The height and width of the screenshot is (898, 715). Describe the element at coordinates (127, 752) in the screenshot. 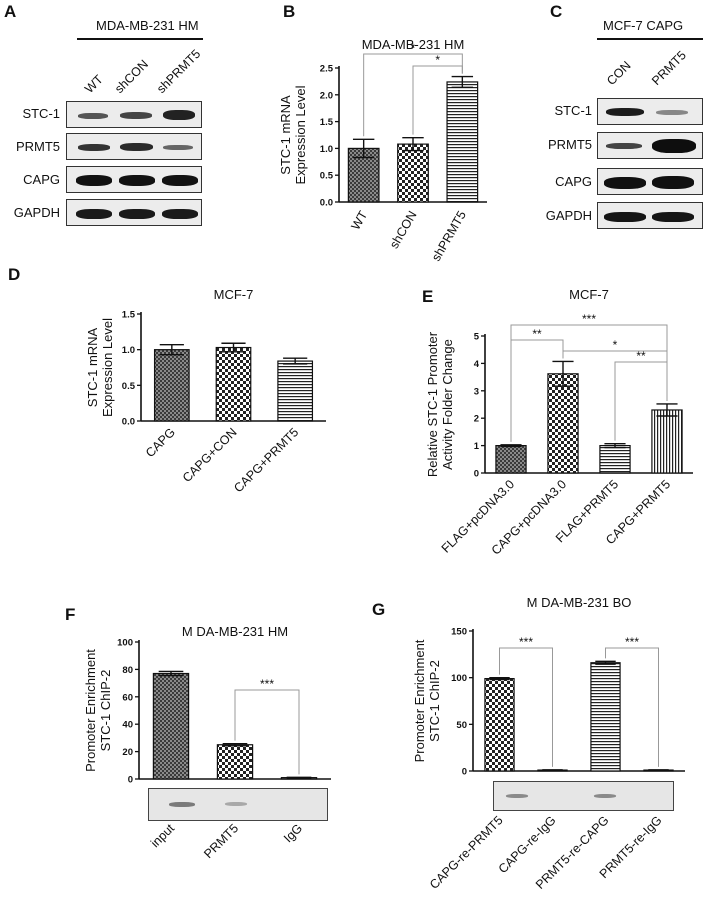

I see `chart-f-ytick-label: 20` at that location.